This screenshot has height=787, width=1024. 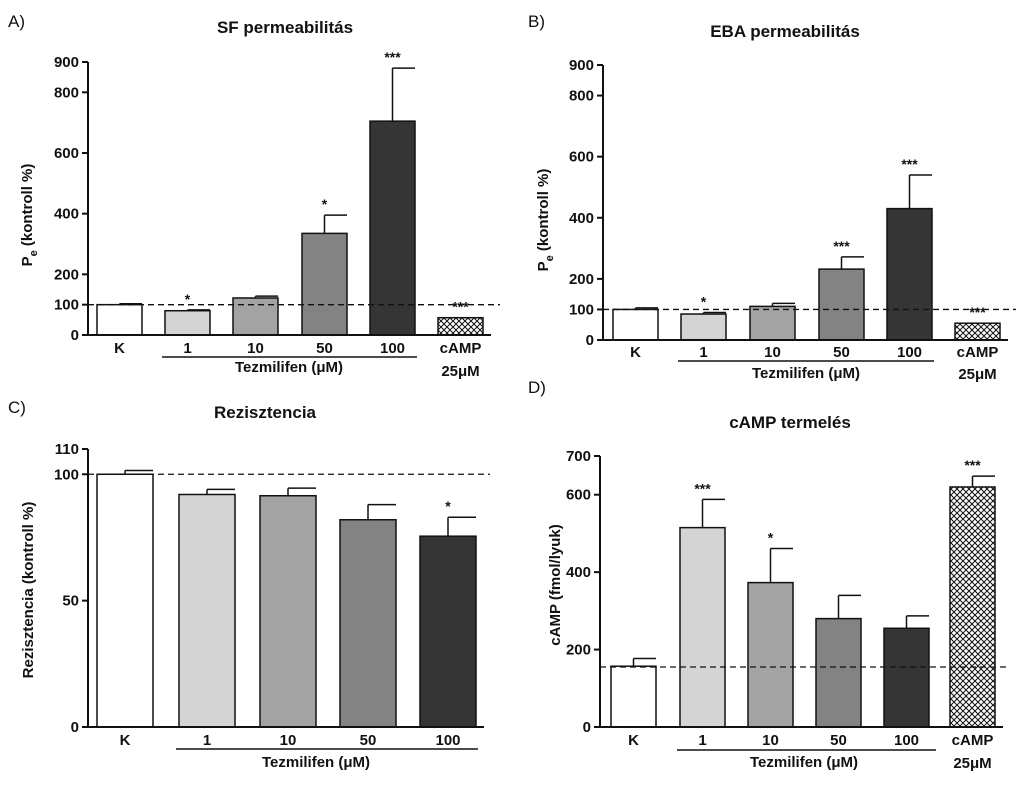 I want to click on chart-title: EBA permeabilitás, so click(x=785, y=31).